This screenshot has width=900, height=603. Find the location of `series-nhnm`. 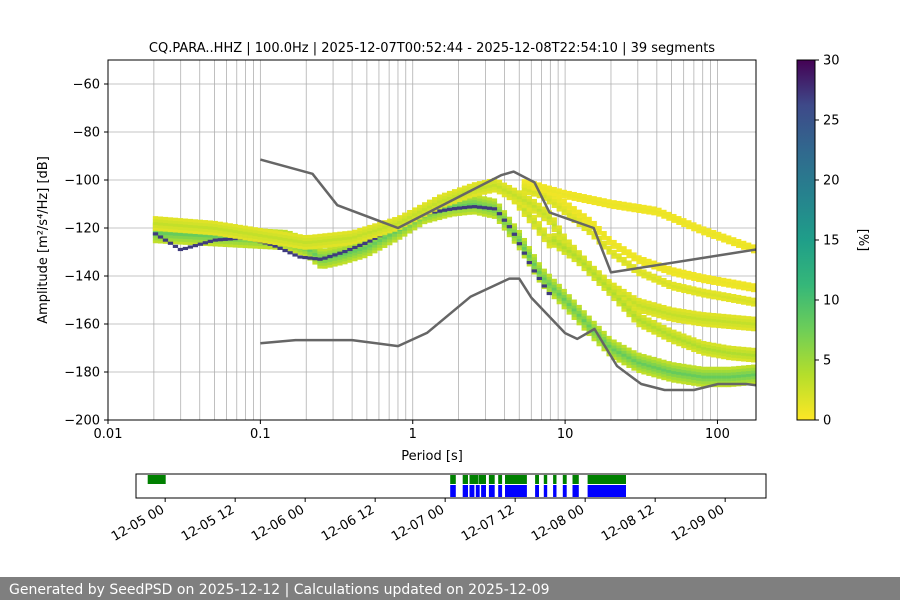

series-nhnm is located at coordinates (508, 216).